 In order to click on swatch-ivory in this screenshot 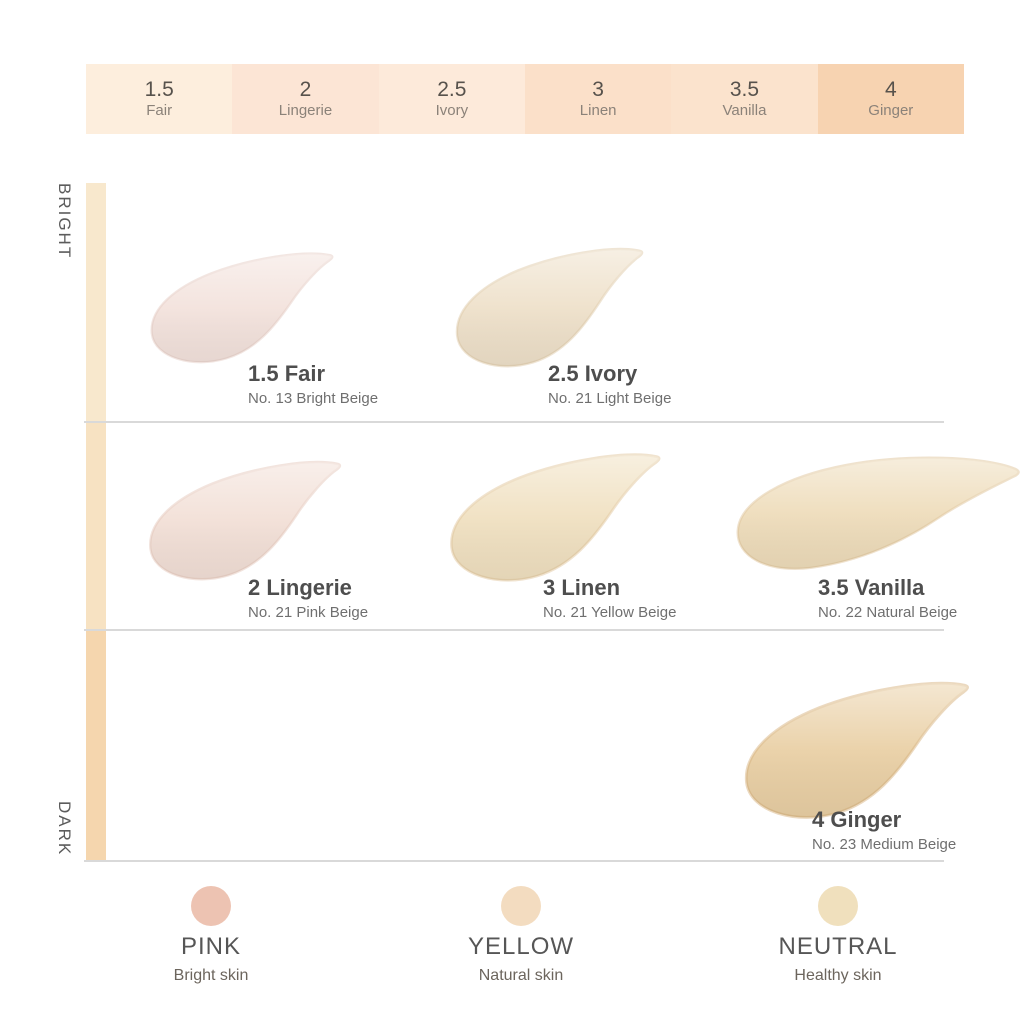, I will do `click(547, 310)`.